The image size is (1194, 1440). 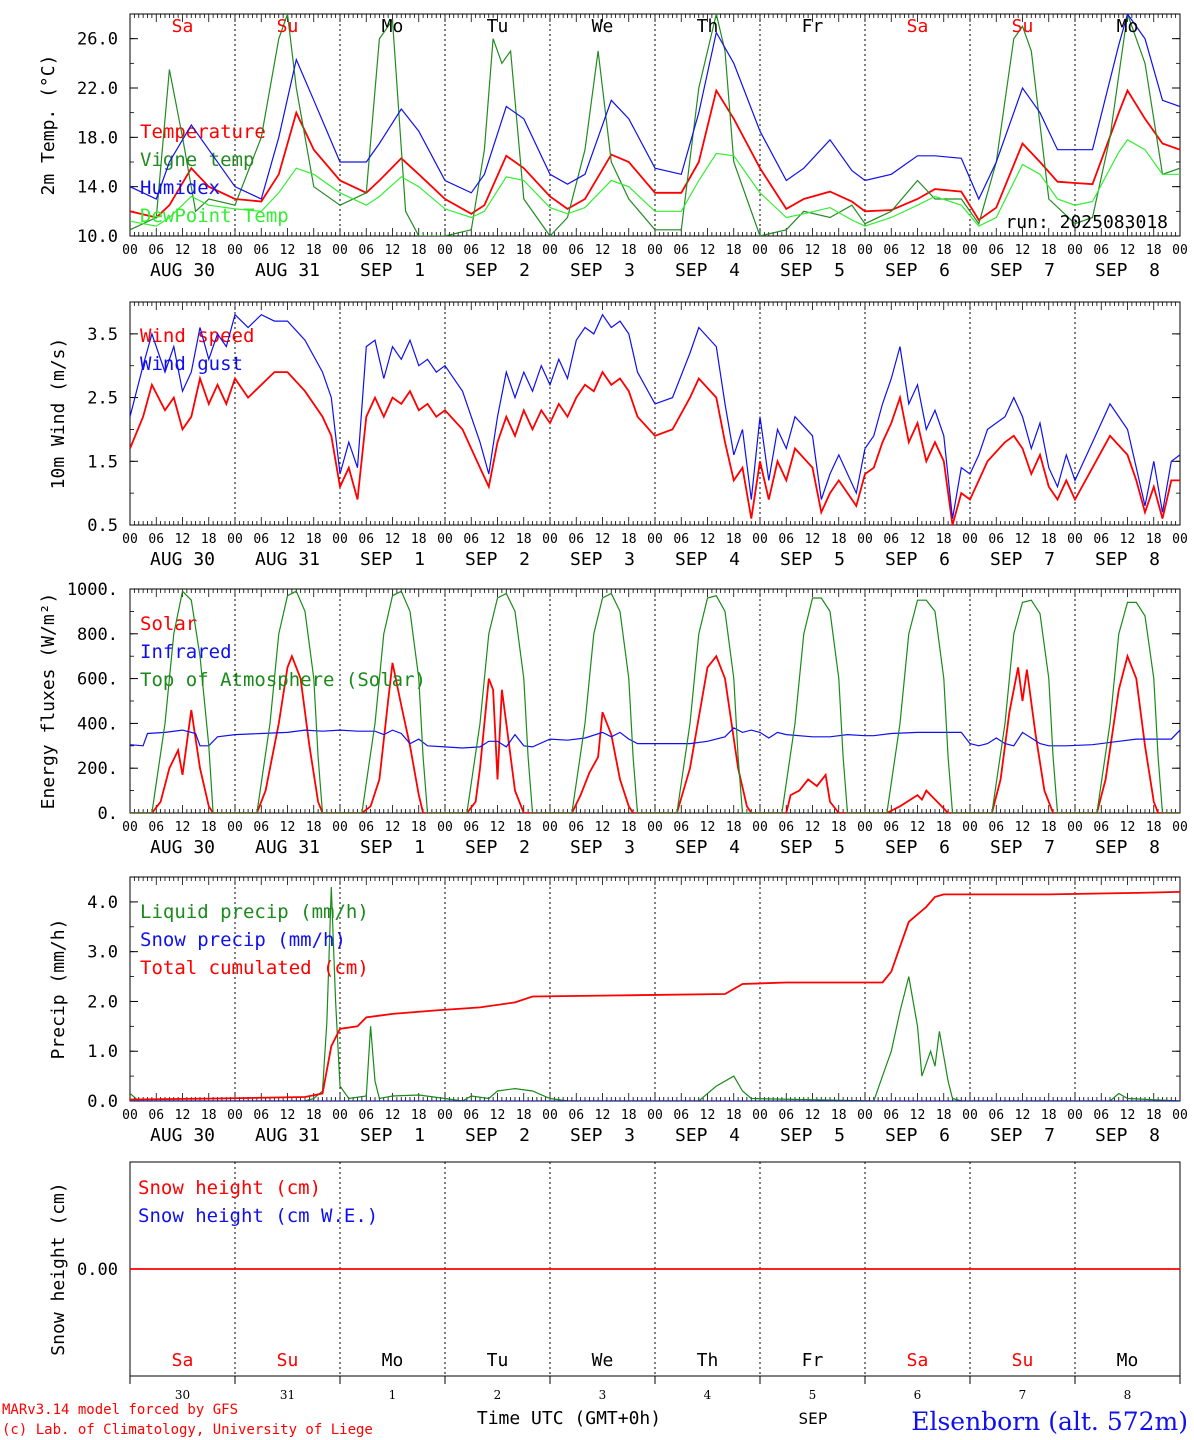 I want to click on y-axis-label: Precip (mm/h), so click(x=58, y=989).